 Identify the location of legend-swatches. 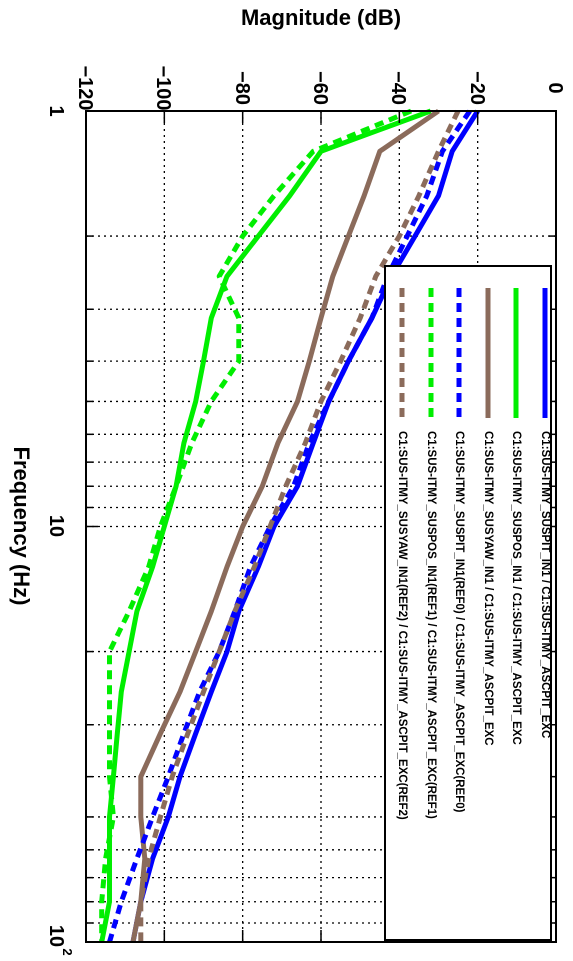
(473, 353).